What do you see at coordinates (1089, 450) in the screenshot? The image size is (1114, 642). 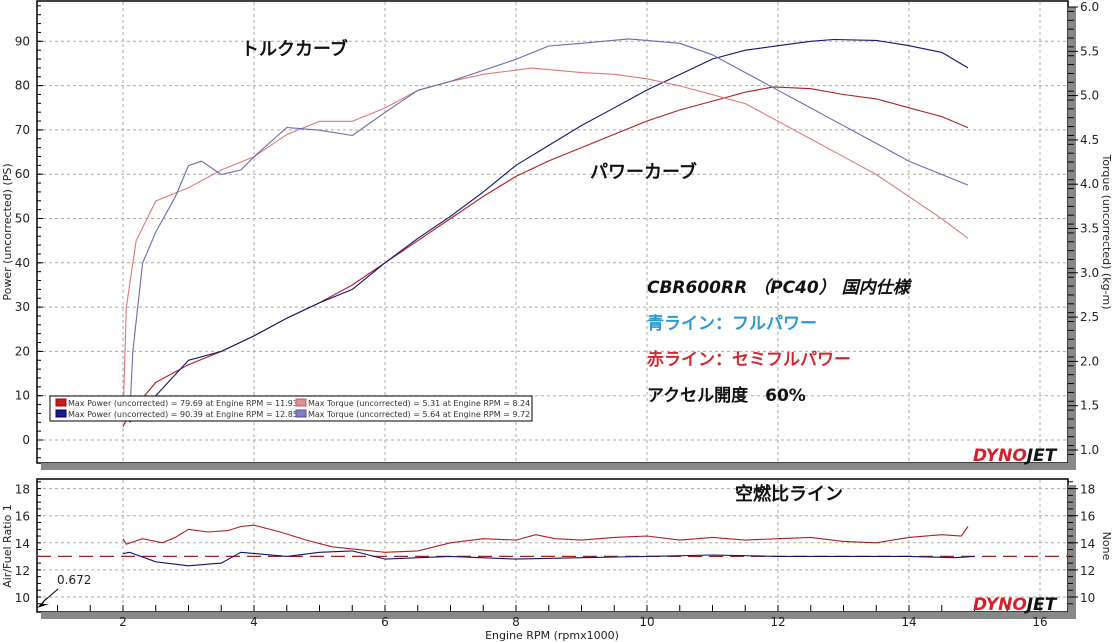 I see `y-tick-label-torque: 1.0` at bounding box center [1089, 450].